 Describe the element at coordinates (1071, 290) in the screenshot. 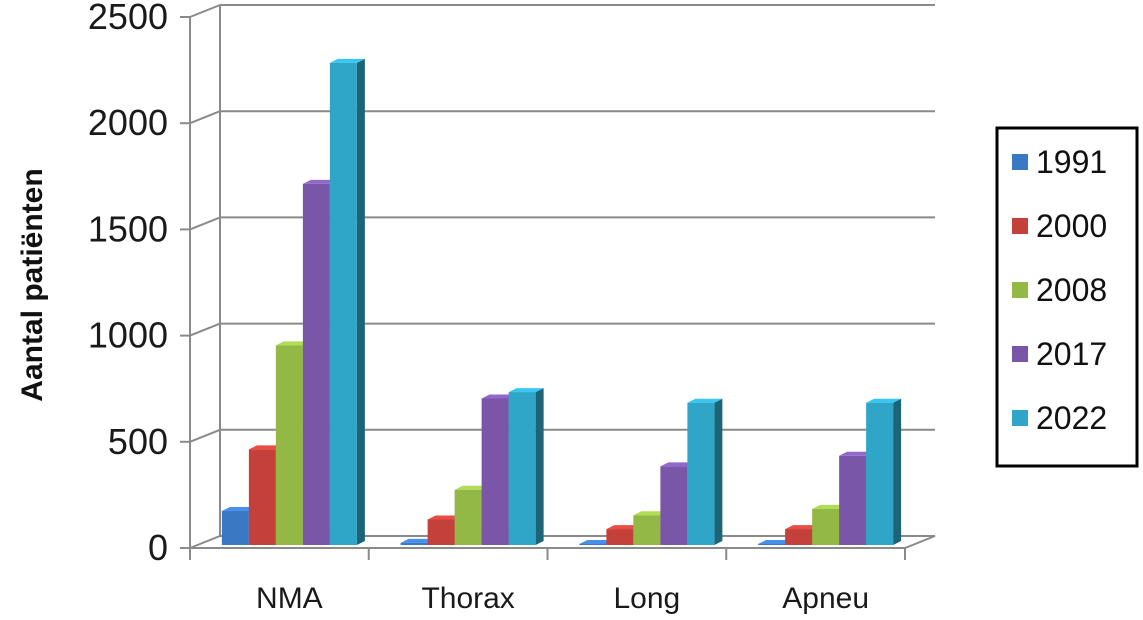

I see `legend-label: 2008` at that location.